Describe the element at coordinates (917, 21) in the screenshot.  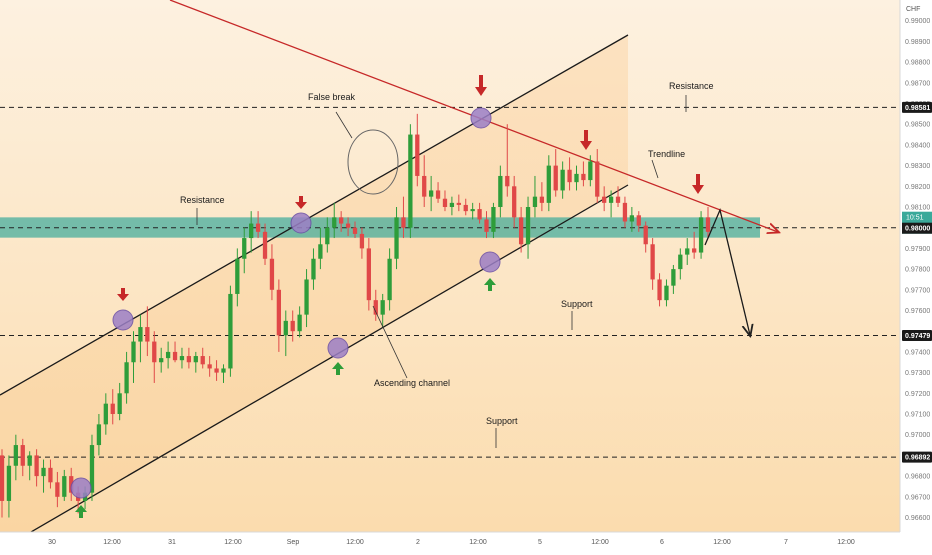
I see `price-tick-label: 0.99000` at that location.